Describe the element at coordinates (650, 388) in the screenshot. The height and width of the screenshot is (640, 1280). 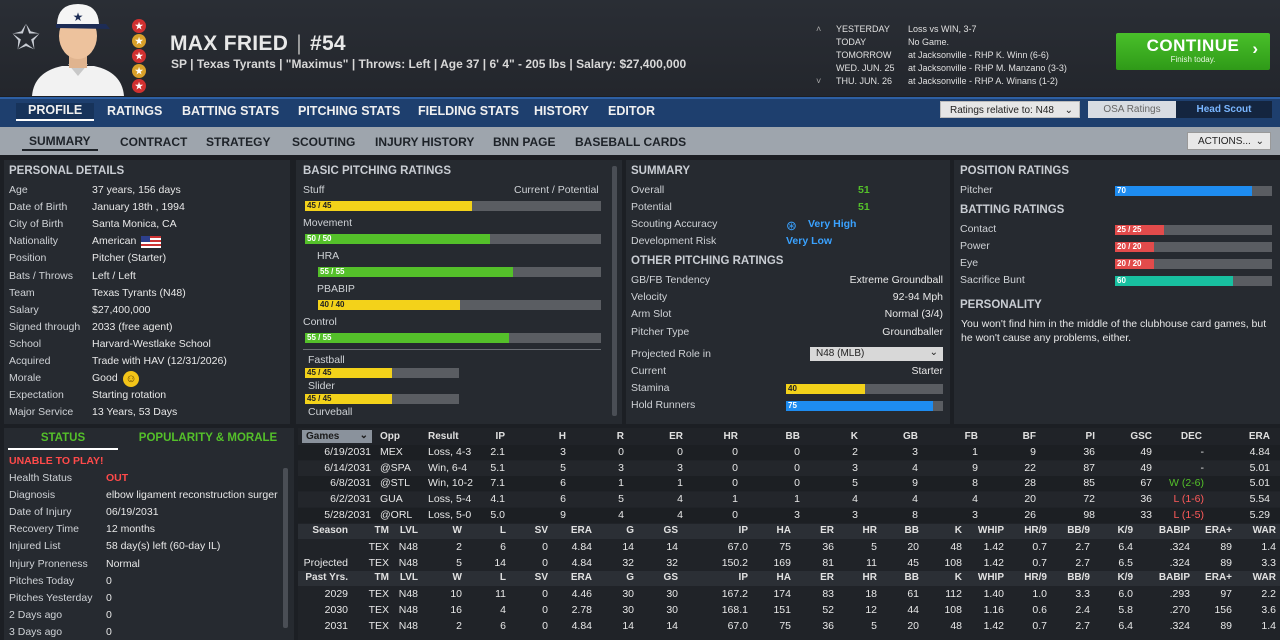
I see `stamina-label: Stamina` at that location.